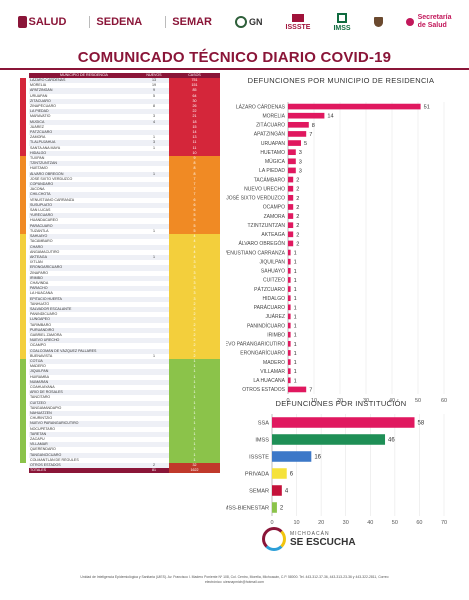 This screenshot has height=600, width=469. I want to click on table-row: IXTLÁN 3, so click(124, 263).